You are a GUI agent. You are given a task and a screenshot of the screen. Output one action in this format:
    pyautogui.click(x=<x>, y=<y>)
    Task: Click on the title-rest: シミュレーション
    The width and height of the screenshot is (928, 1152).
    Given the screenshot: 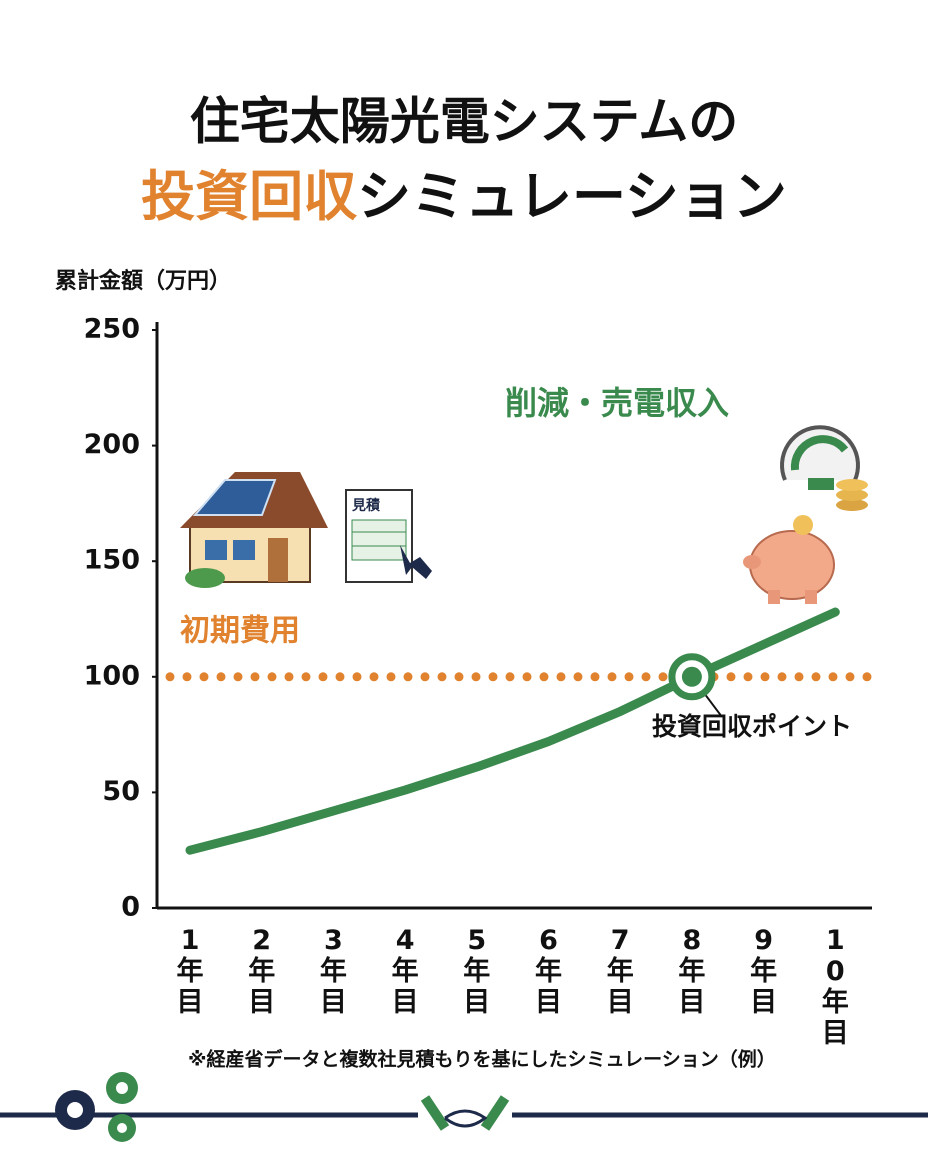 What is the action you would take?
    pyautogui.click(x=572, y=196)
    